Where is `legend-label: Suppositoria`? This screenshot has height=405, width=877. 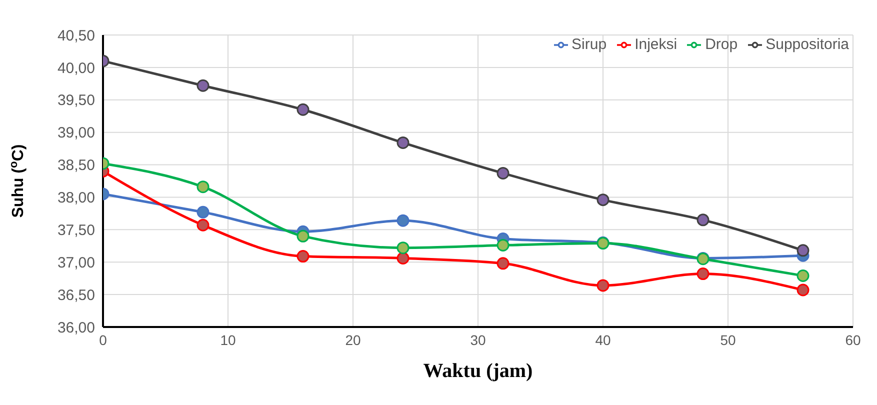
legend-label: Suppositoria is located at coordinates (807, 44).